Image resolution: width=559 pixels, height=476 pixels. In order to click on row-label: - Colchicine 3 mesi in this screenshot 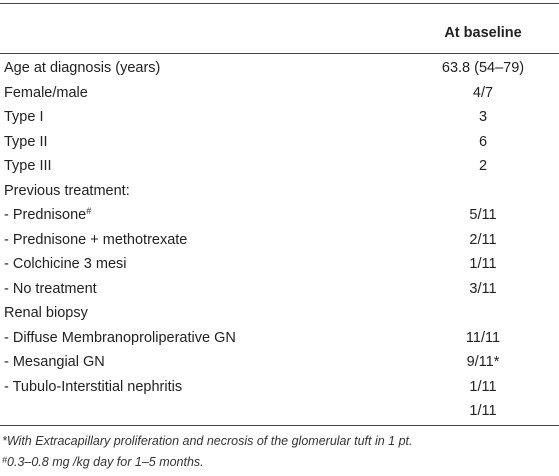, I will do `click(65, 264)`.